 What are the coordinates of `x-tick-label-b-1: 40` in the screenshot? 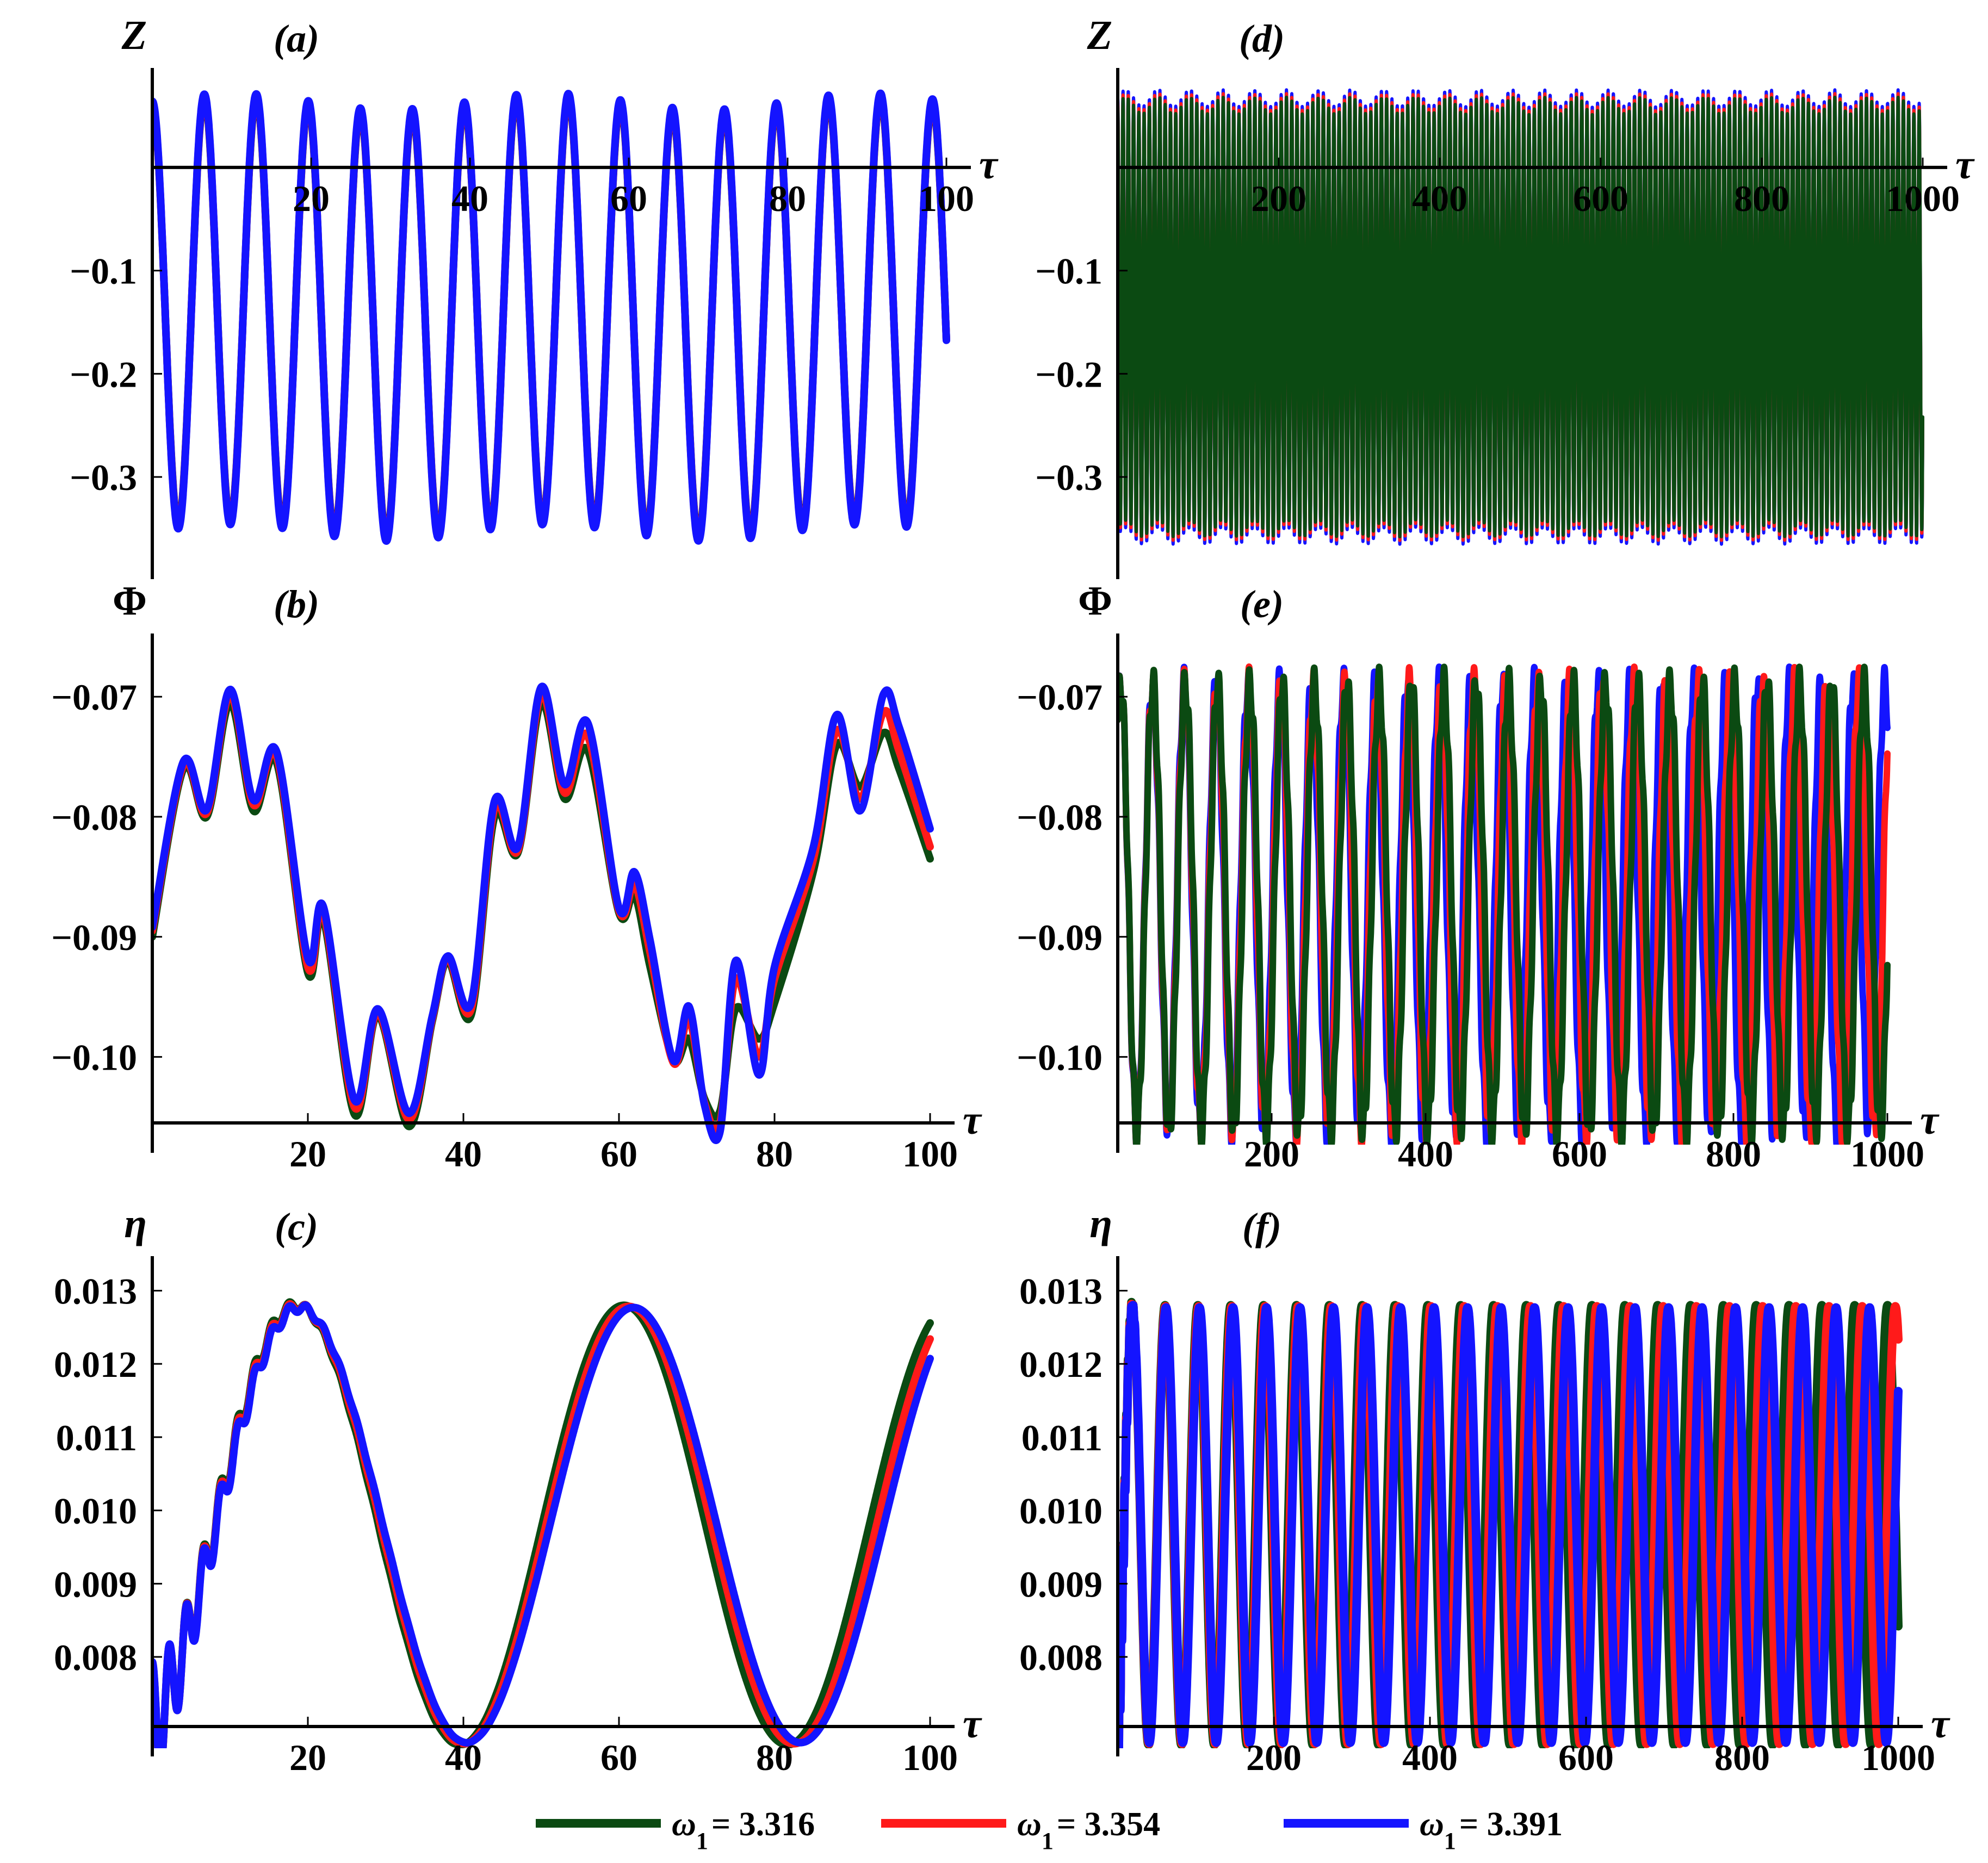 It's located at (464, 1154).